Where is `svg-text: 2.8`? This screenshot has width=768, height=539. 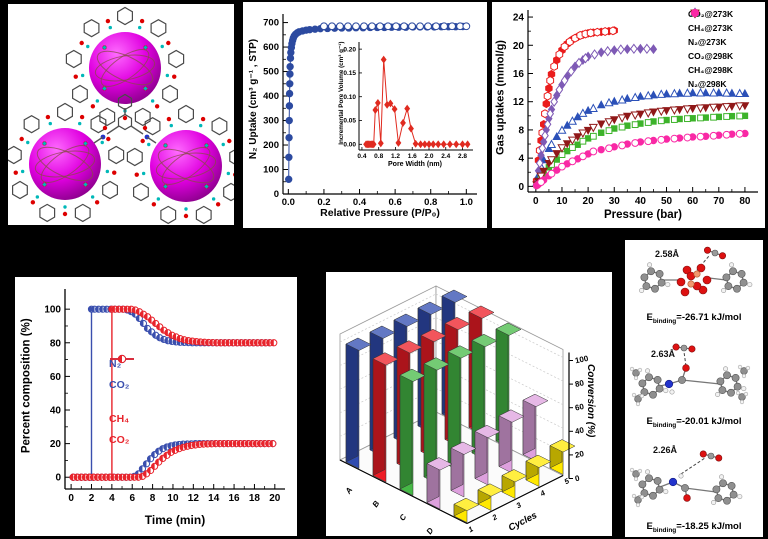
svg-text: 2.8 is located at coordinates (462, 156).